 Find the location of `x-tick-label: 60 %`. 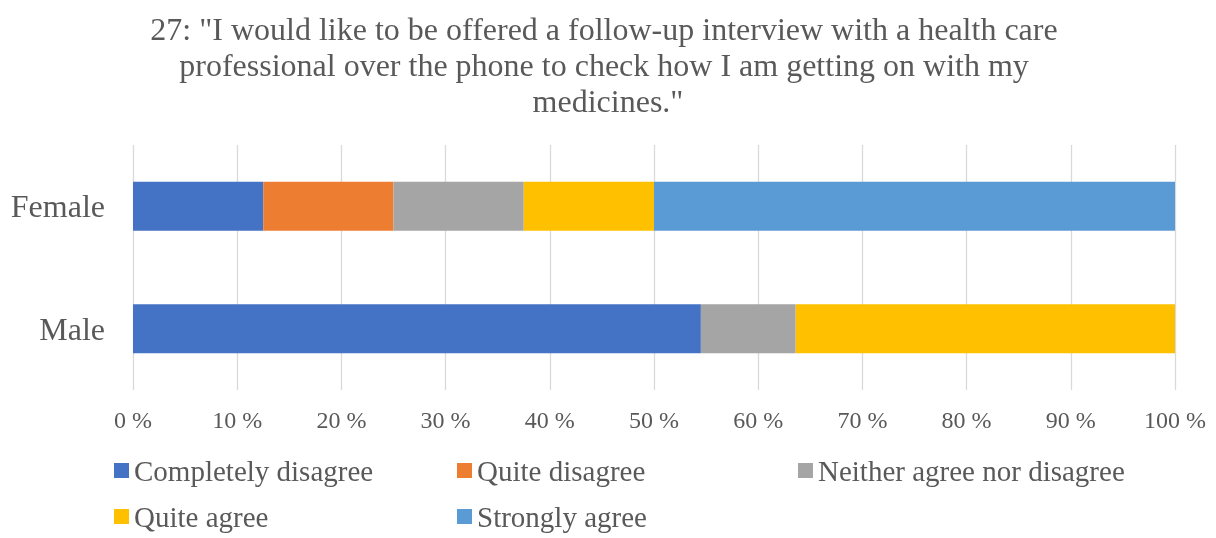

x-tick-label: 60 % is located at coordinates (758, 420).